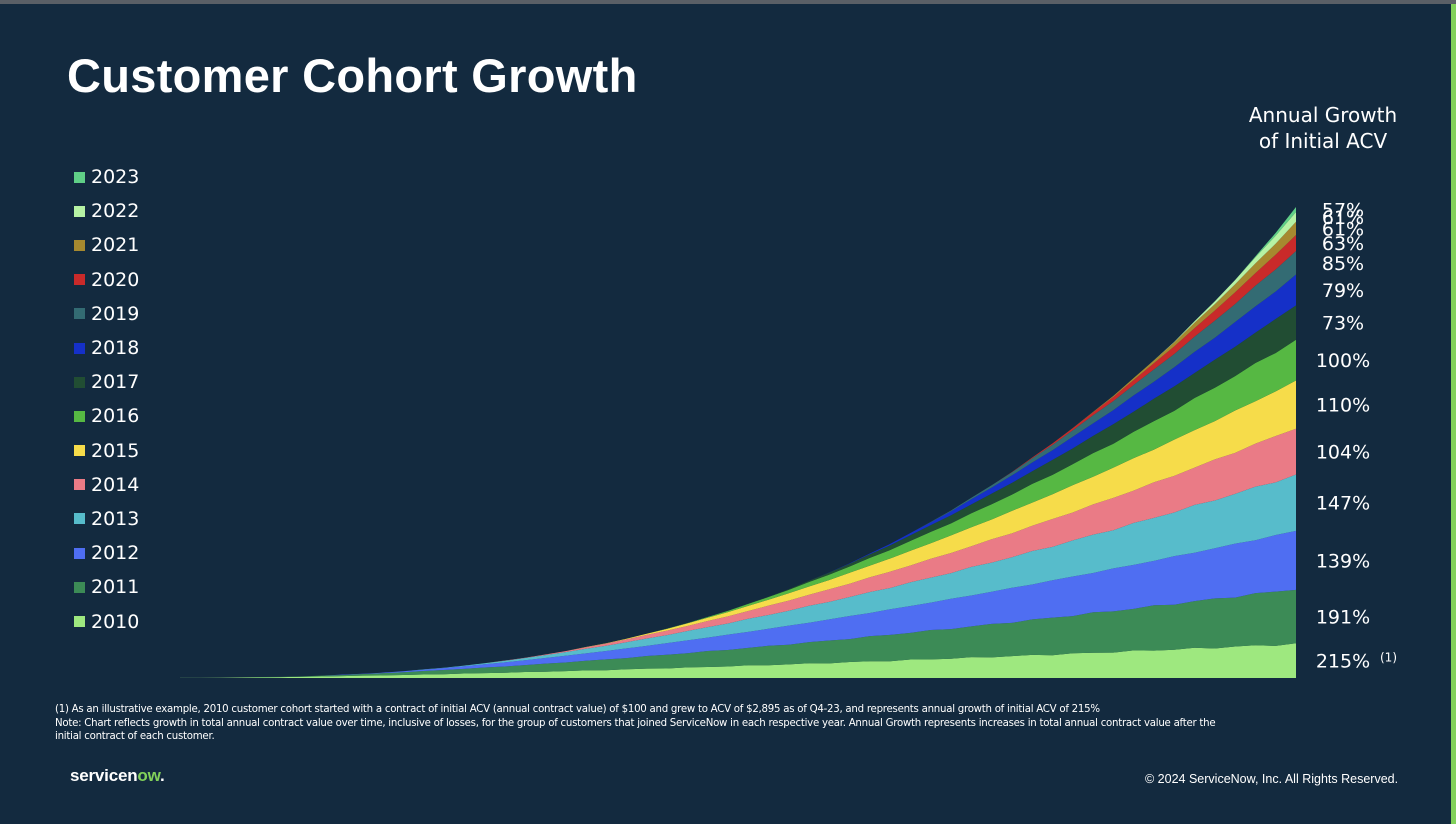  I want to click on growth-label-2016: 100%, so click(1343, 361).